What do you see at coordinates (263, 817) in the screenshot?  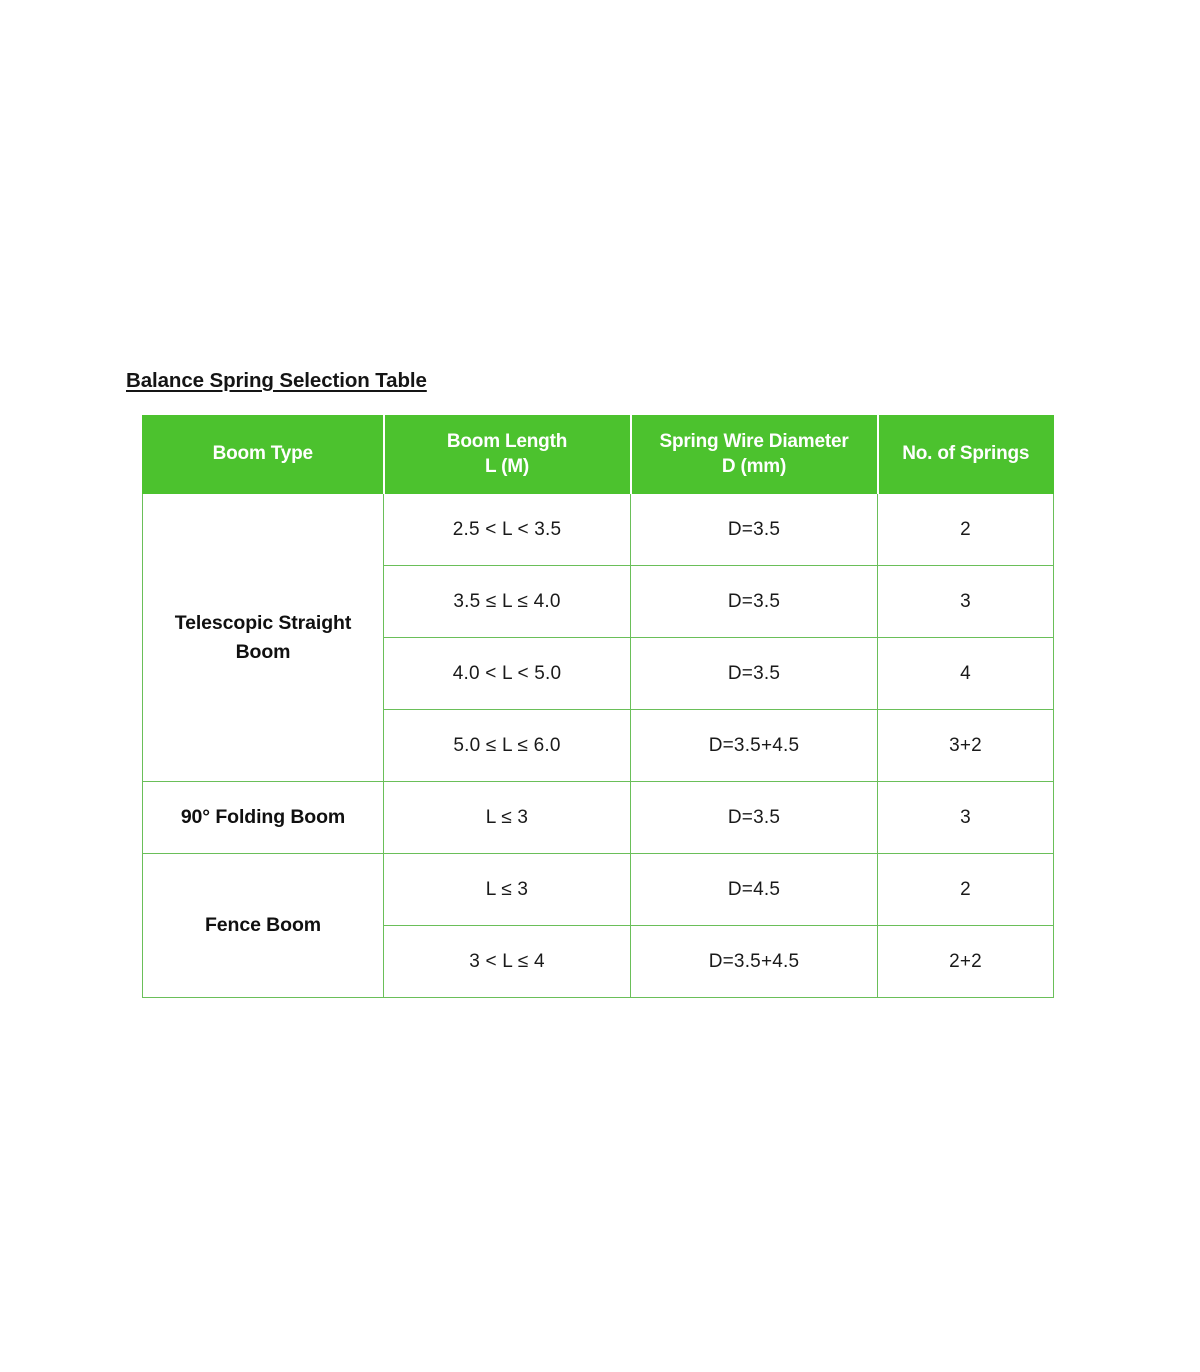 I see `cell-boom-type: 90° Folding Boom` at bounding box center [263, 817].